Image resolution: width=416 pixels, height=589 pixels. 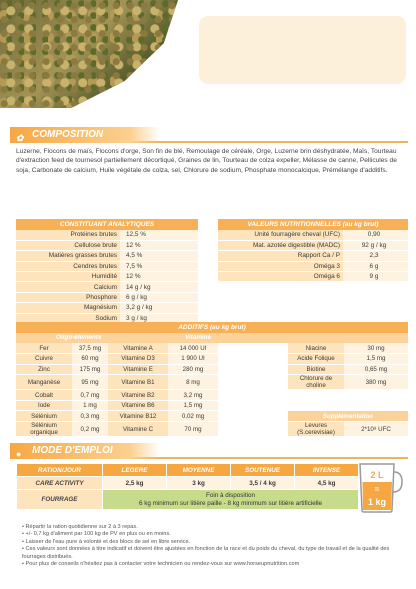 I want to click on analytic-label: Phosphore, so click(x=68, y=298).